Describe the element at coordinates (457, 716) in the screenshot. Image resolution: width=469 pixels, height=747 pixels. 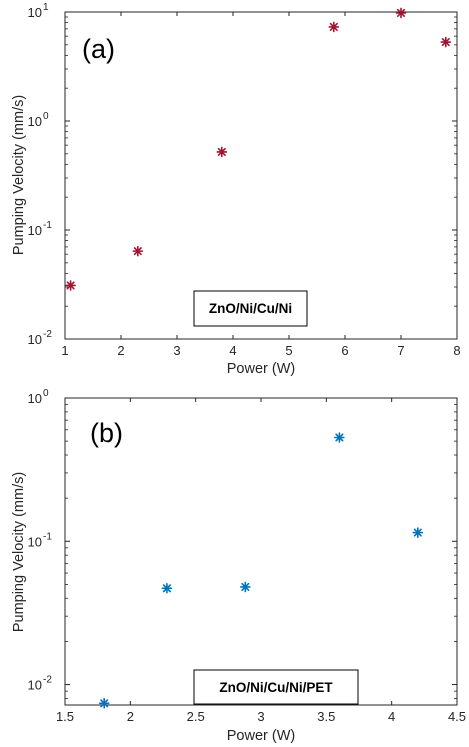
I see `x-tick-label: 4.5` at that location.